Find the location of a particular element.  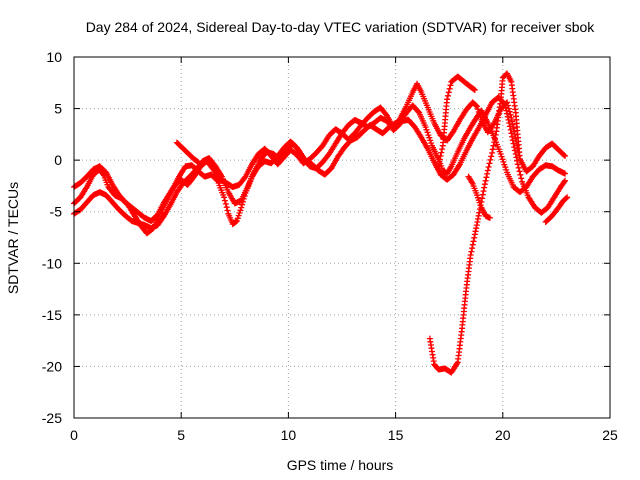

y-tick-label: 0 is located at coordinates (58, 160).